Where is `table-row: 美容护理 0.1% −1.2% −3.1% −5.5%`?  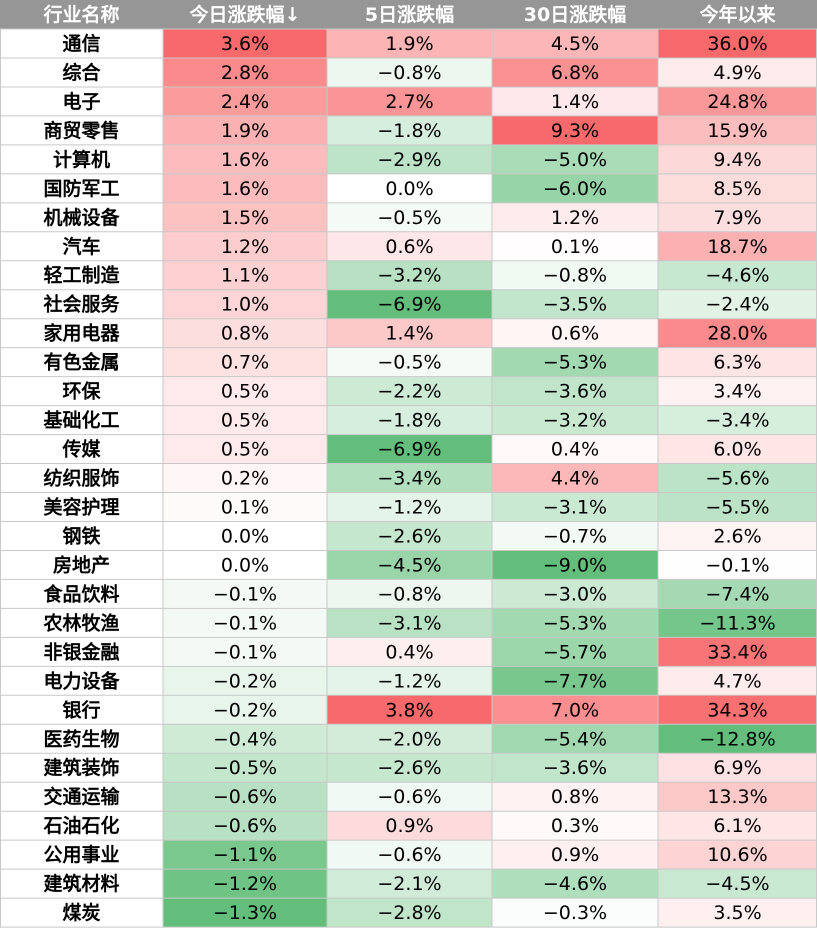 table-row: 美容护理 0.1% −1.2% −3.1% −5.5% is located at coordinates (408, 507).